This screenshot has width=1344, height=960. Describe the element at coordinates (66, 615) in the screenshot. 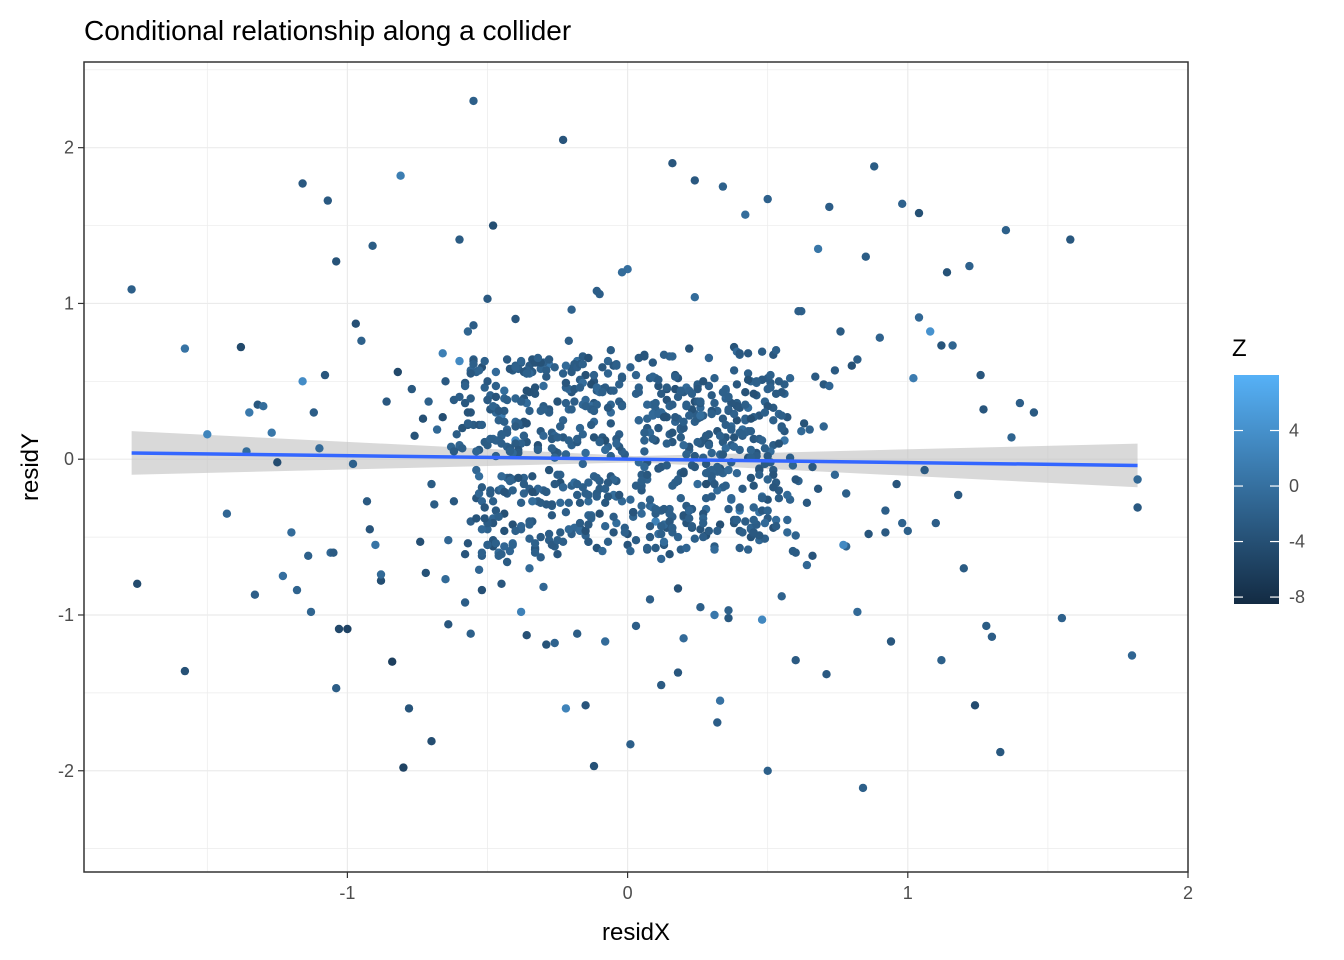

I see `y-tick-label: -1` at that location.